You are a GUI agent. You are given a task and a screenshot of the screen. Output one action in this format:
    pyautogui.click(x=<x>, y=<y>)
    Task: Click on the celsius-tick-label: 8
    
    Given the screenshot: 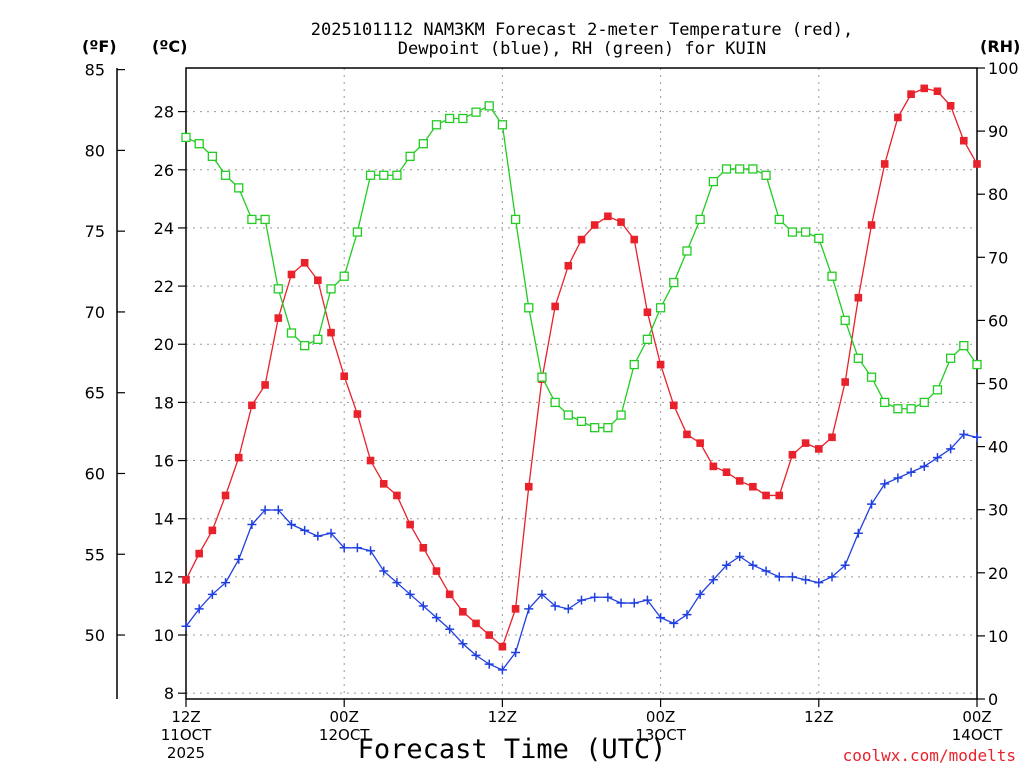 What is the action you would take?
    pyautogui.click(x=169, y=693)
    